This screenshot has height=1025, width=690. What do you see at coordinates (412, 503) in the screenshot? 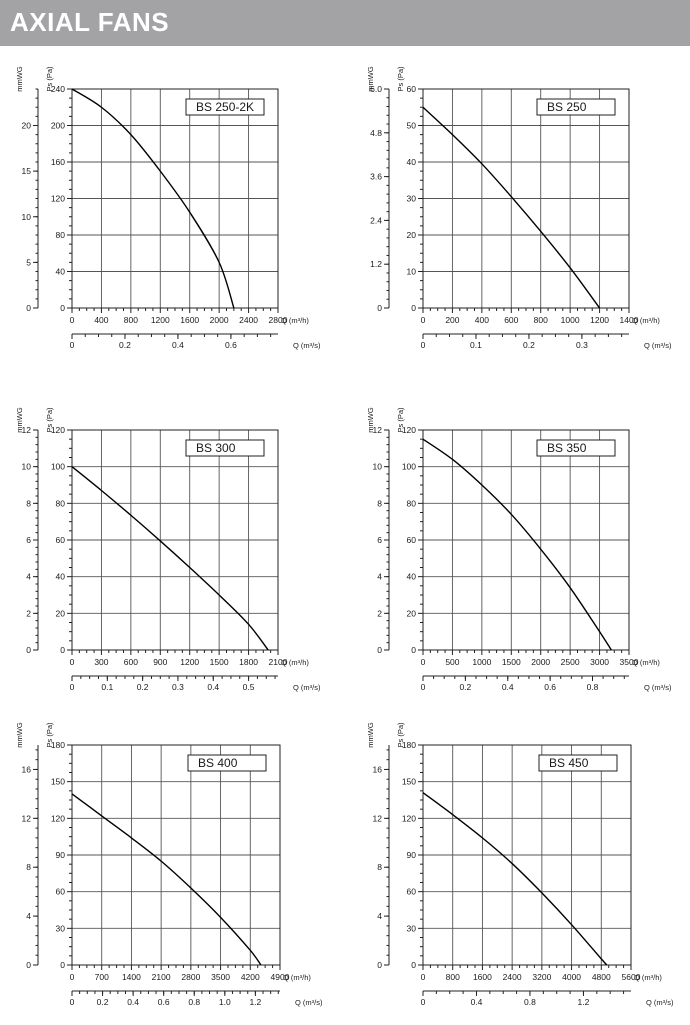
I see `y-tick-label: 80` at bounding box center [412, 503].